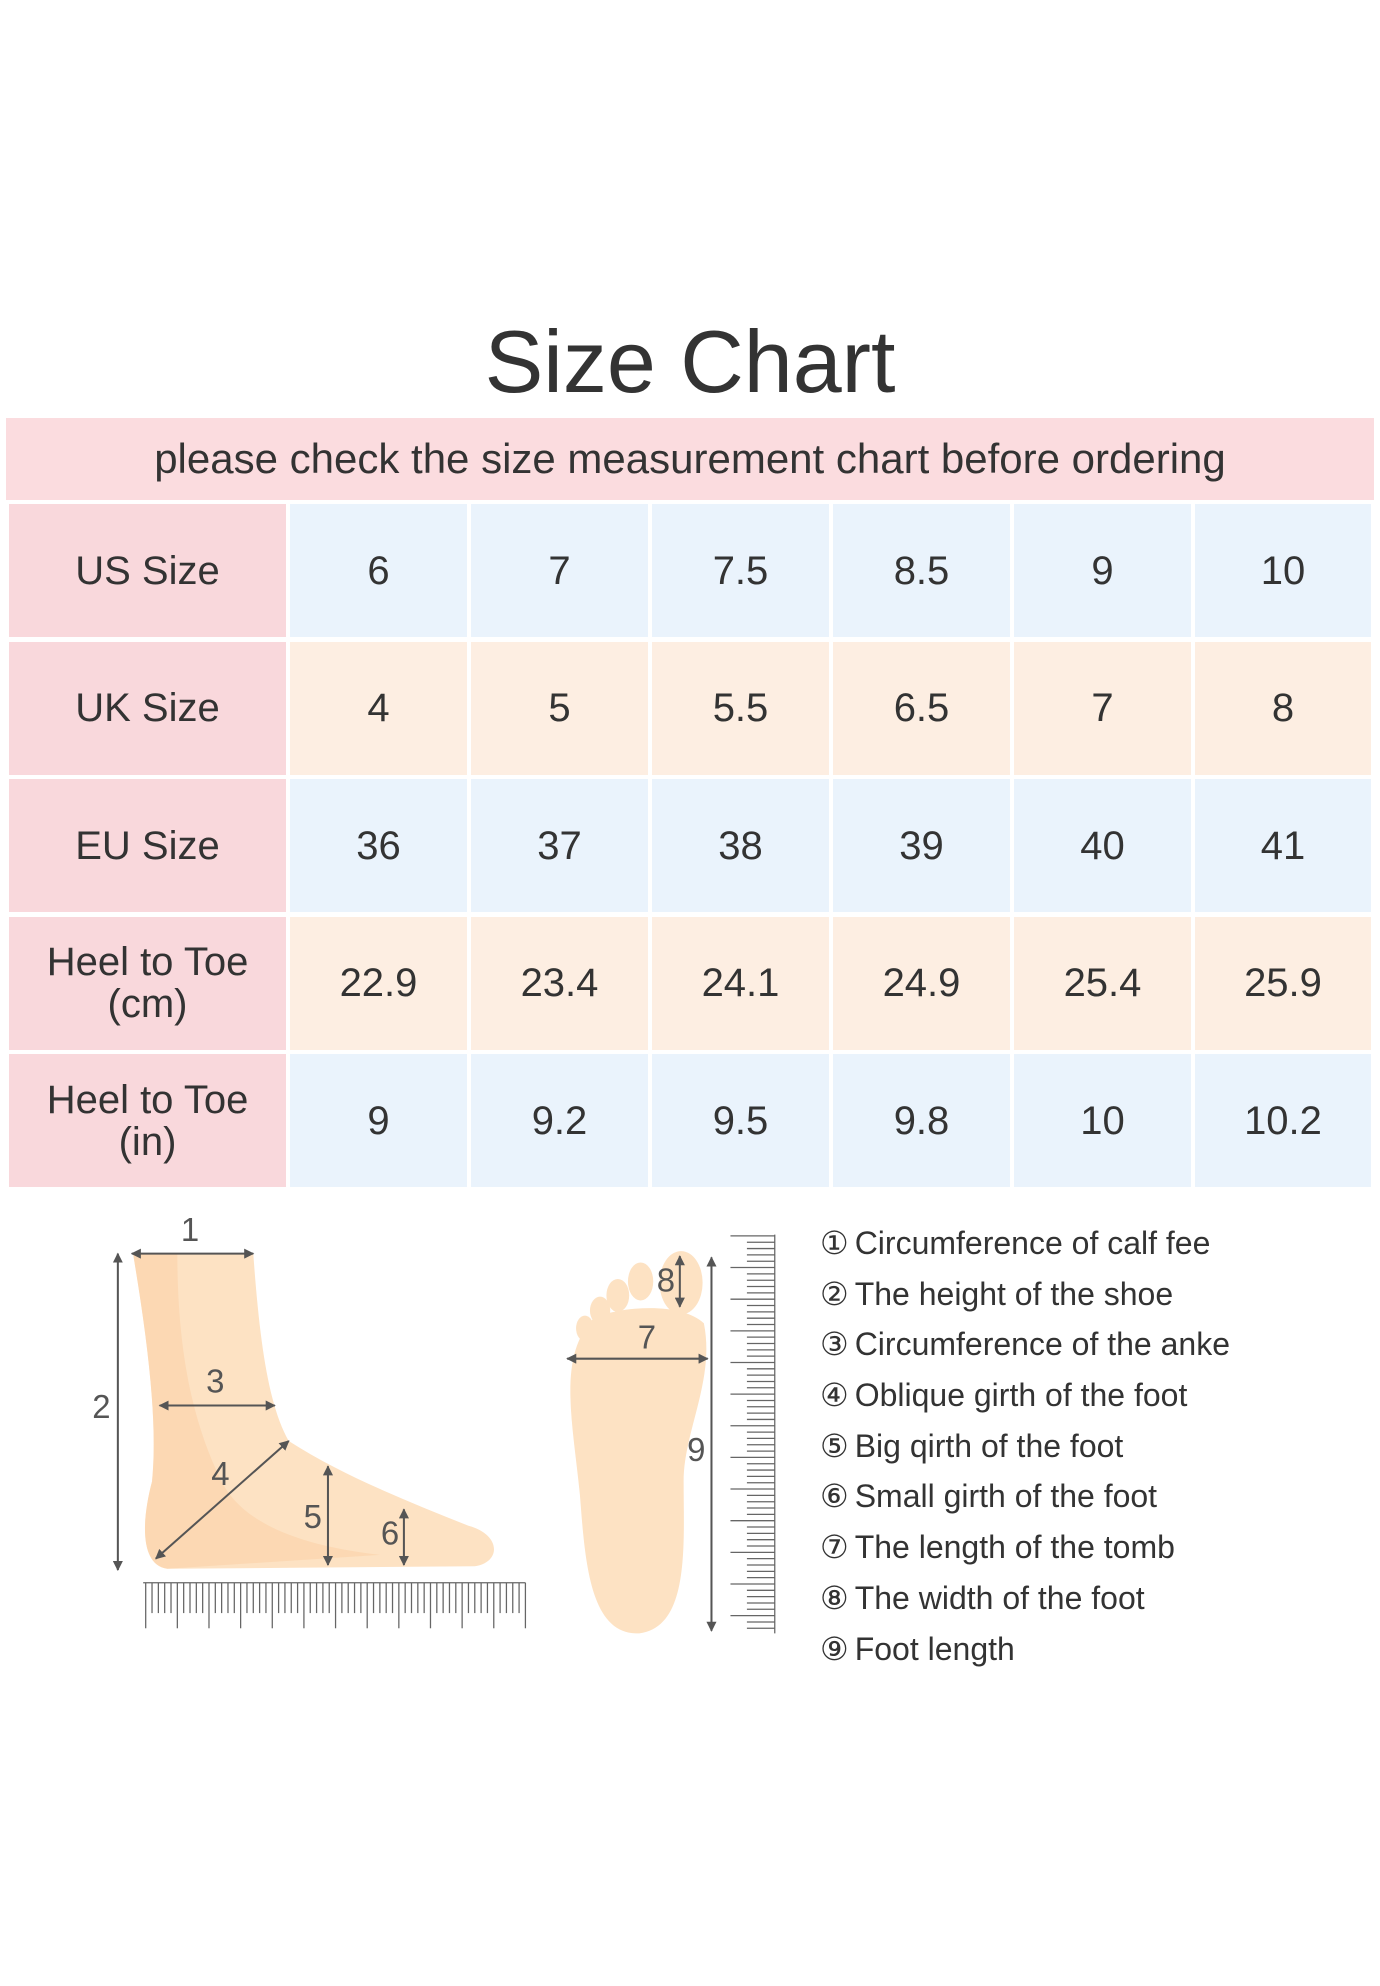 This screenshot has width=1380, height=1986. Describe the element at coordinates (434, 1422) in the screenshot. I see `foot-diagram: 1 2 3 4 5 6 7 8 9` at that location.